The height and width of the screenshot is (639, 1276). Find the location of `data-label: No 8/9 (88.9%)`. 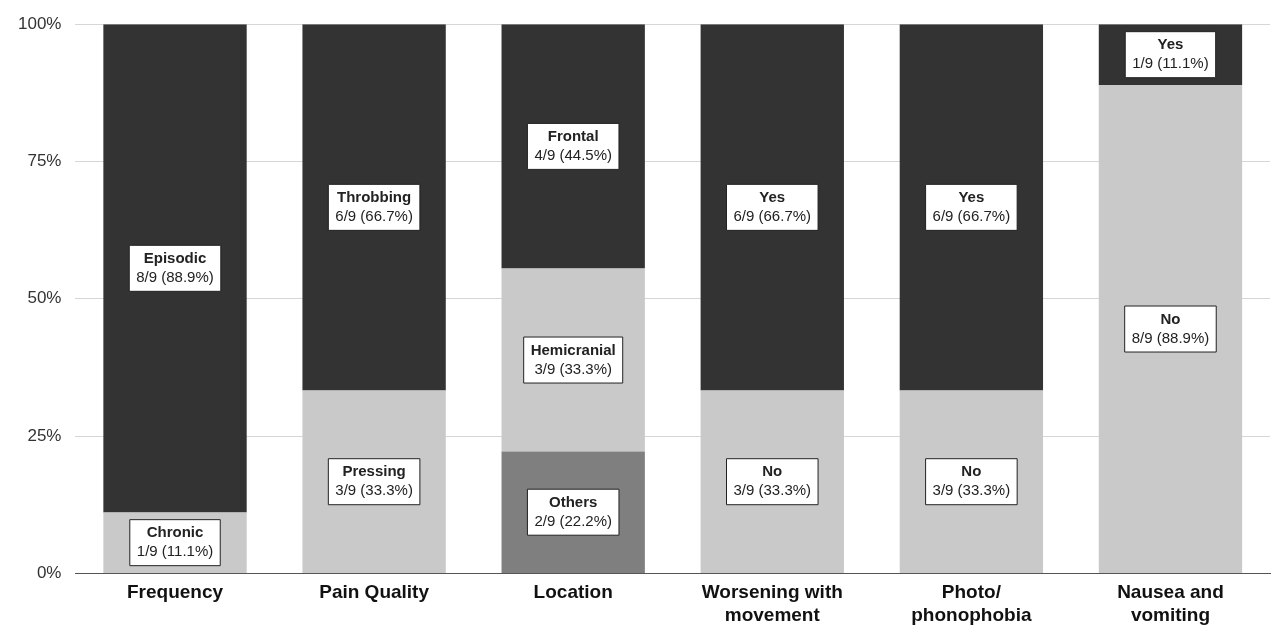

data-label: No 8/9 (88.9%) is located at coordinates (1170, 327).